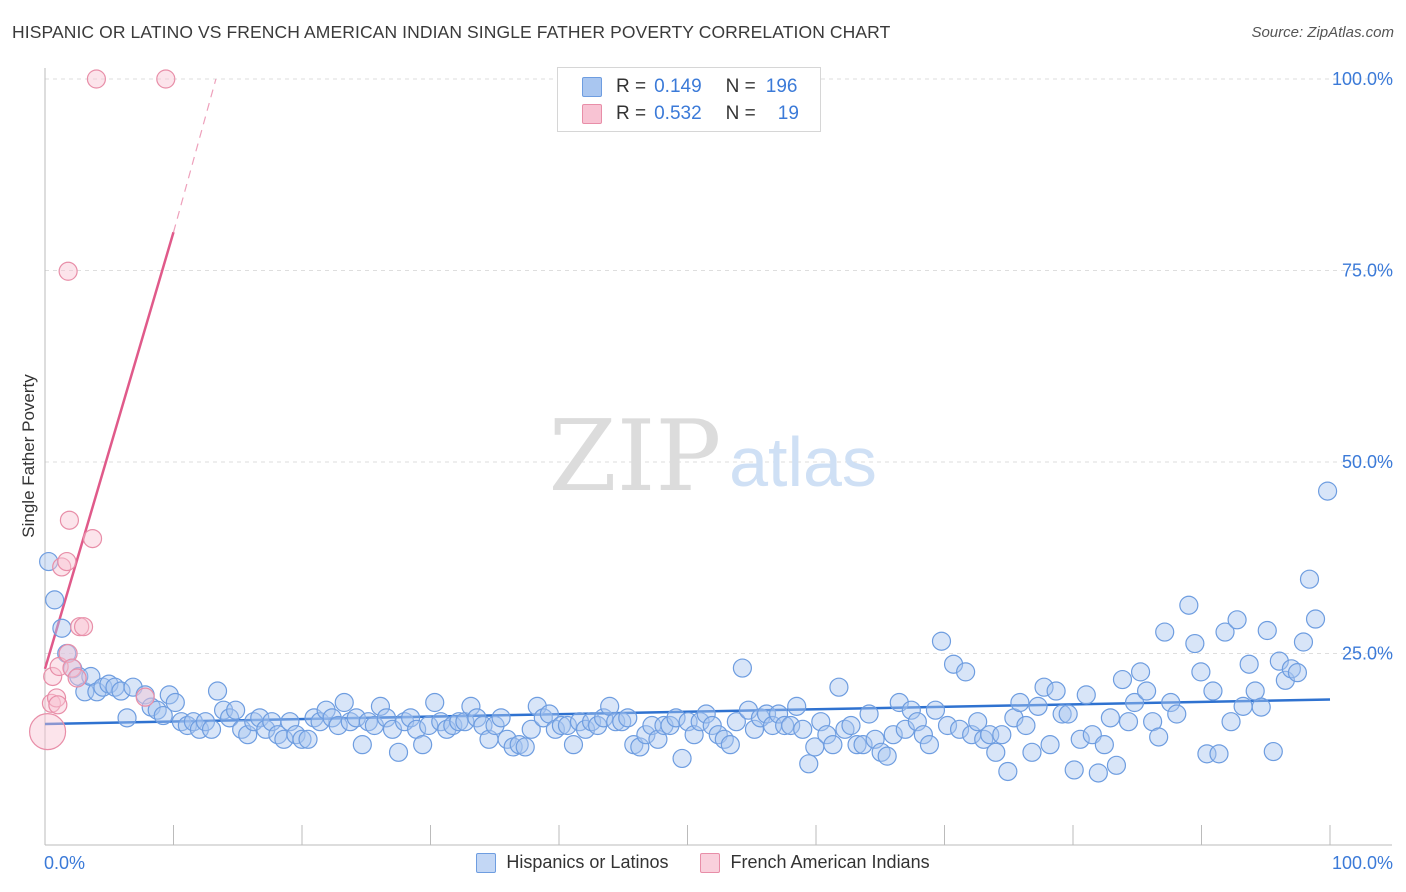 Image resolution: width=1406 pixels, height=892 pixels. What do you see at coordinates (587, 862) in the screenshot?
I see `legend-label-hispanic: Hispanics or Latinos` at bounding box center [587, 862].